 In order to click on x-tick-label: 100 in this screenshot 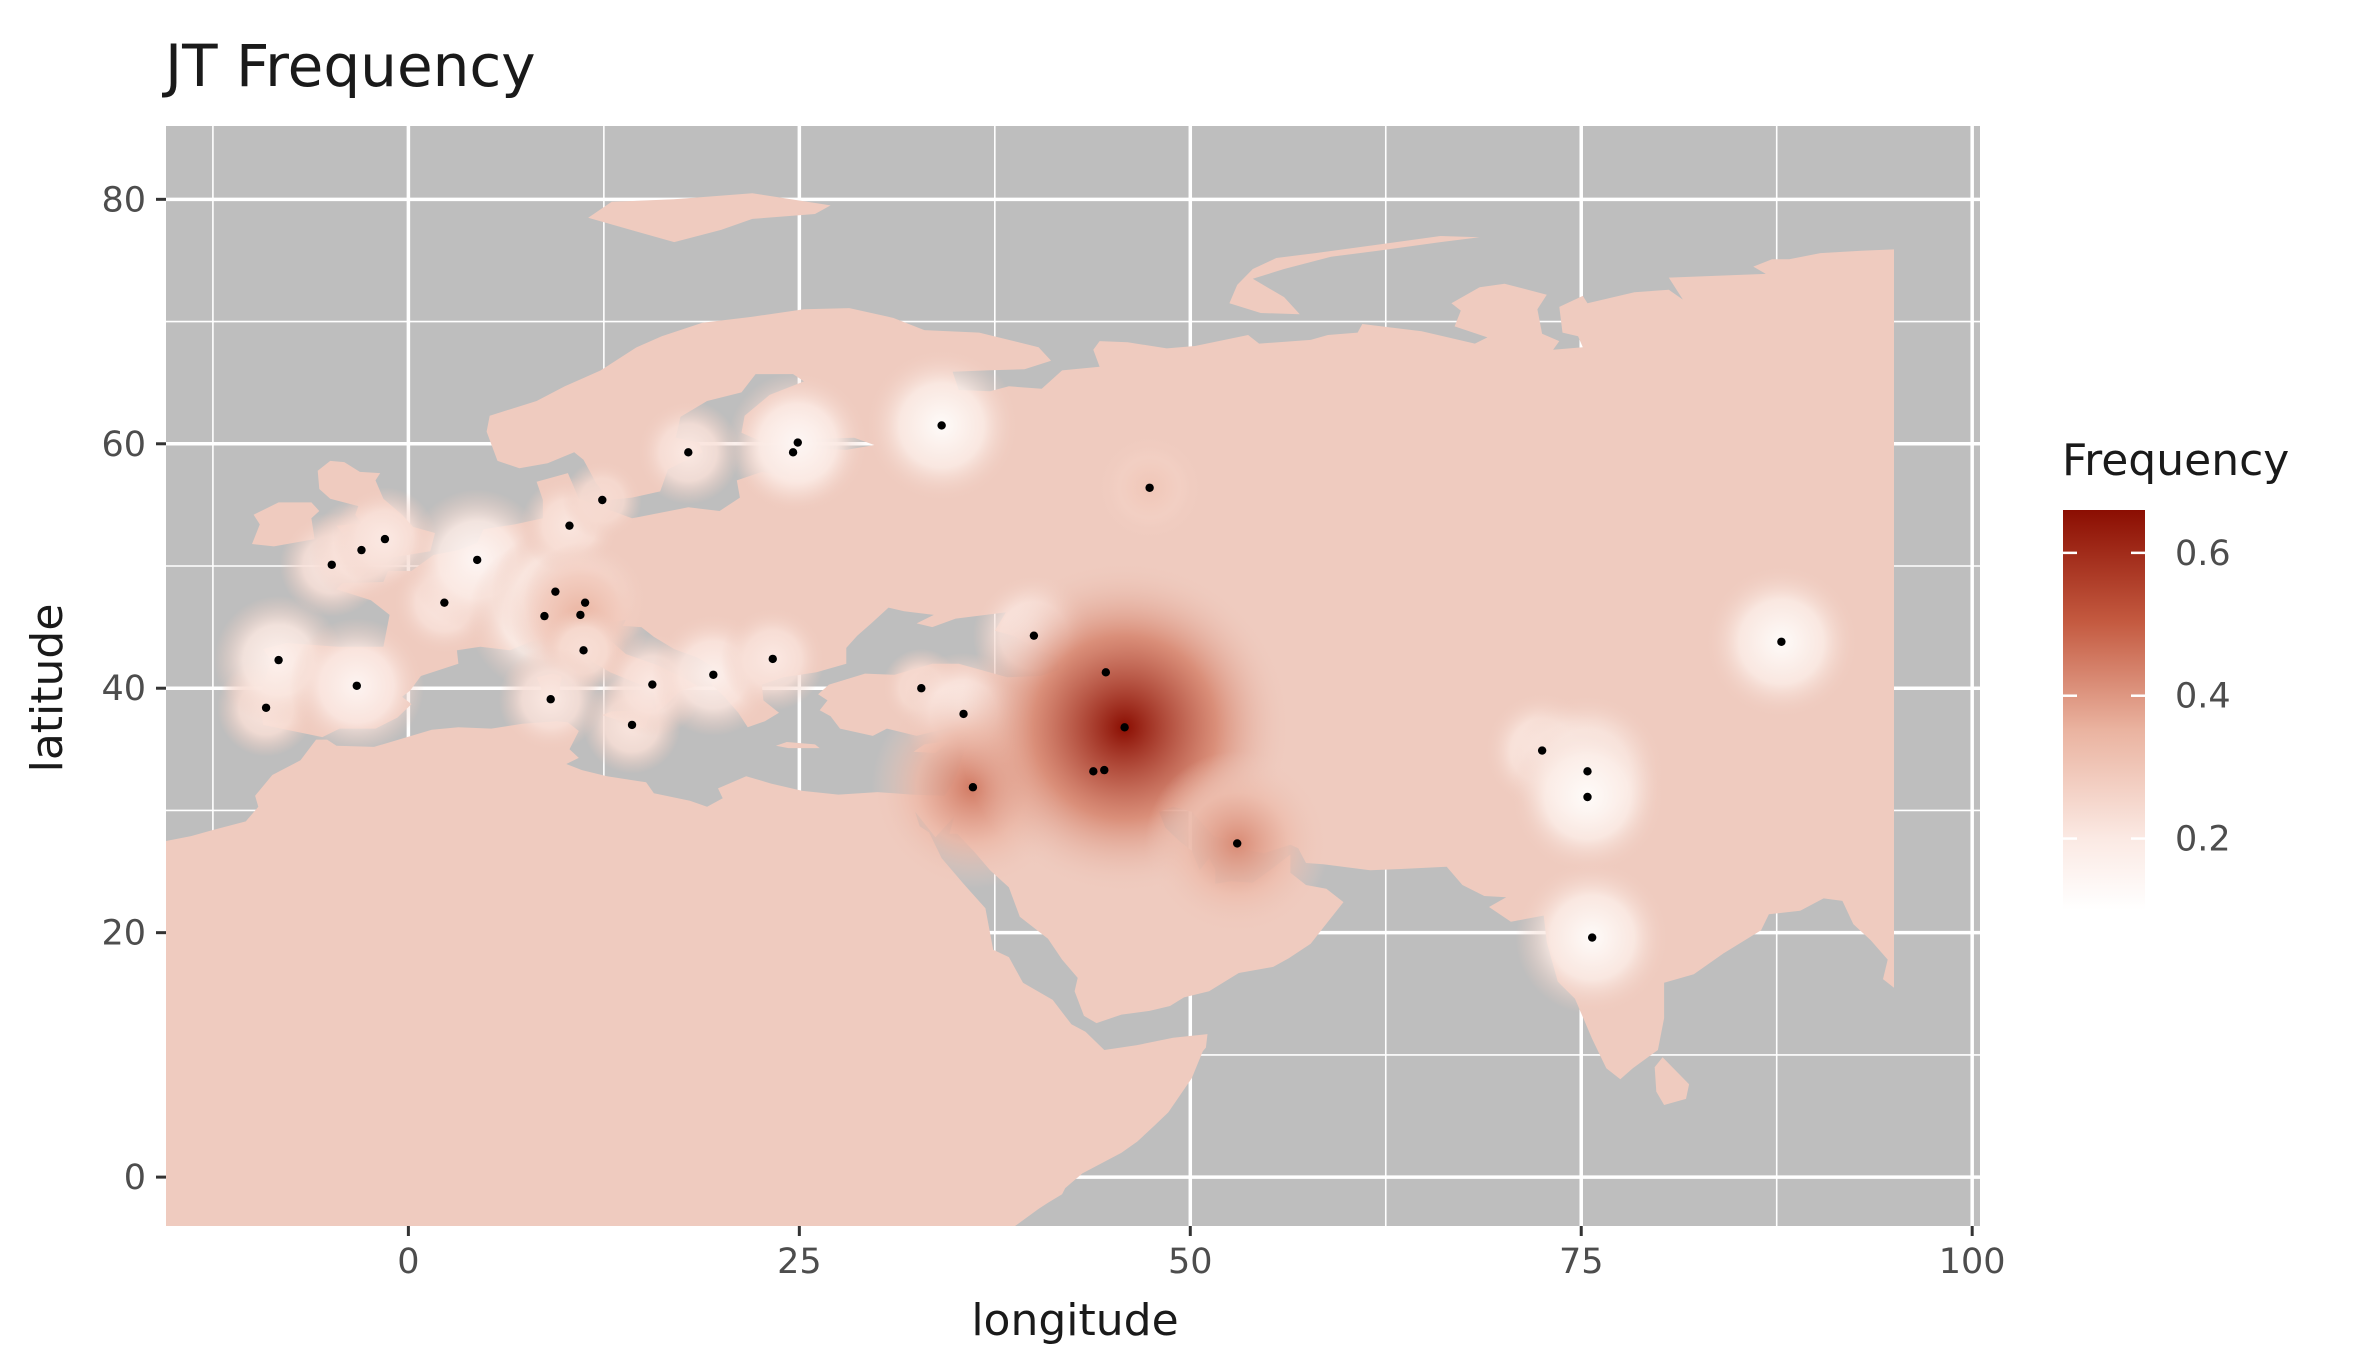, I will do `click(1972, 1262)`.